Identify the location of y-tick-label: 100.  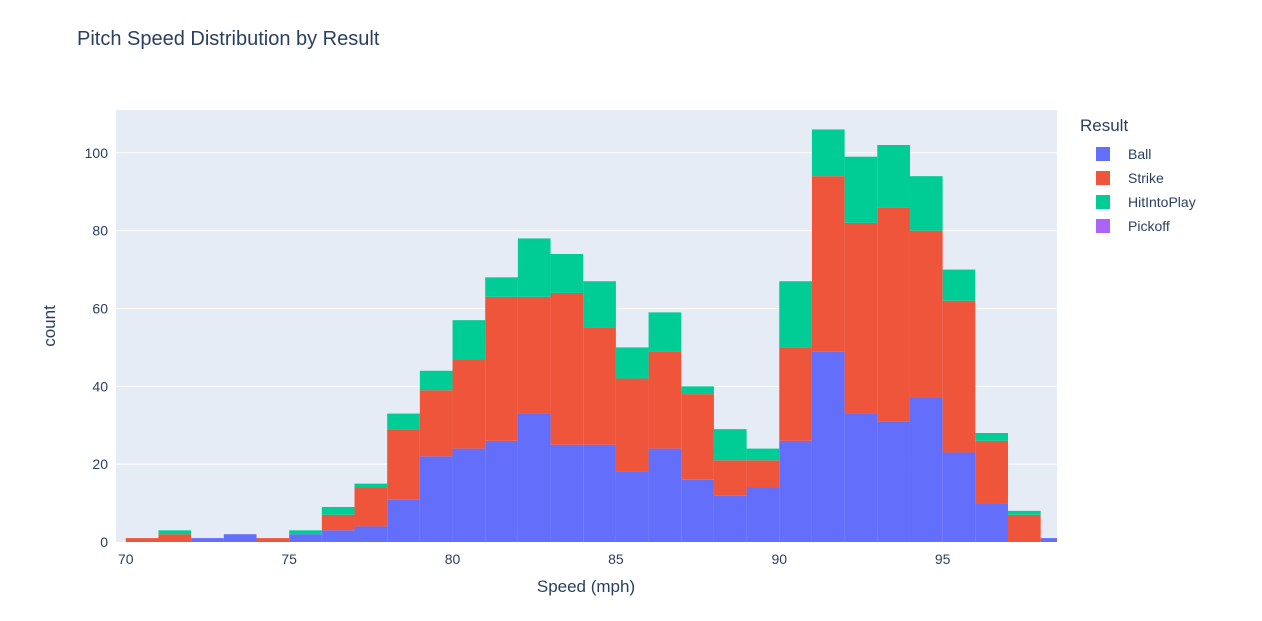
(97, 153).